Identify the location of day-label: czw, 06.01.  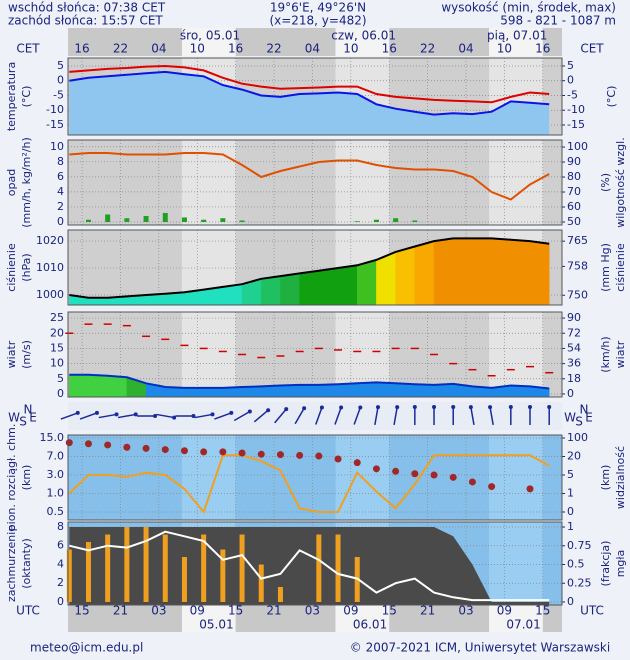
(363, 36).